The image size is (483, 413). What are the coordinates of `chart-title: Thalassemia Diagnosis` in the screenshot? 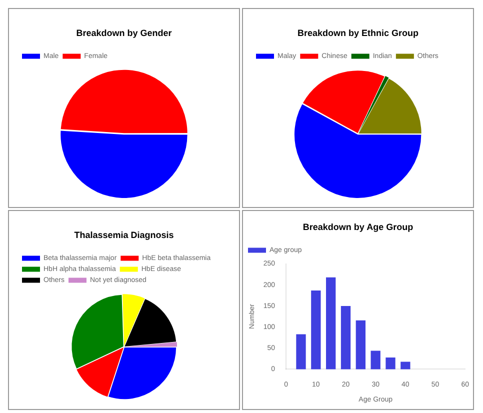 It's located at (124, 235).